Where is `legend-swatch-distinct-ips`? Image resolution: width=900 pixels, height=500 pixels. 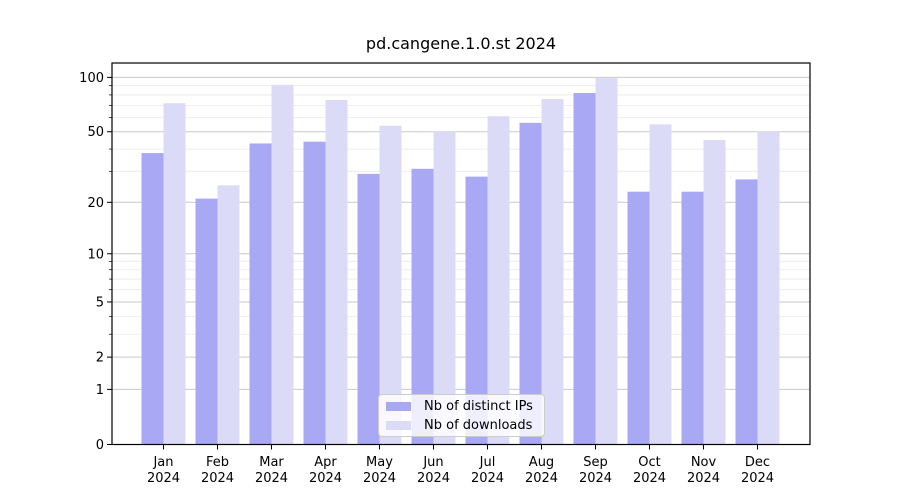 legend-swatch-distinct-ips is located at coordinates (398, 406).